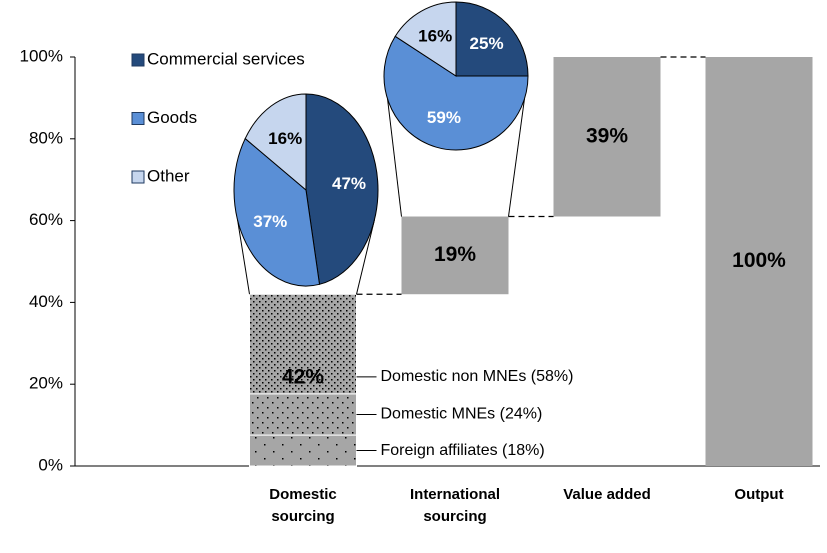  I want to click on x-tick-label: Value added, so click(607, 494).